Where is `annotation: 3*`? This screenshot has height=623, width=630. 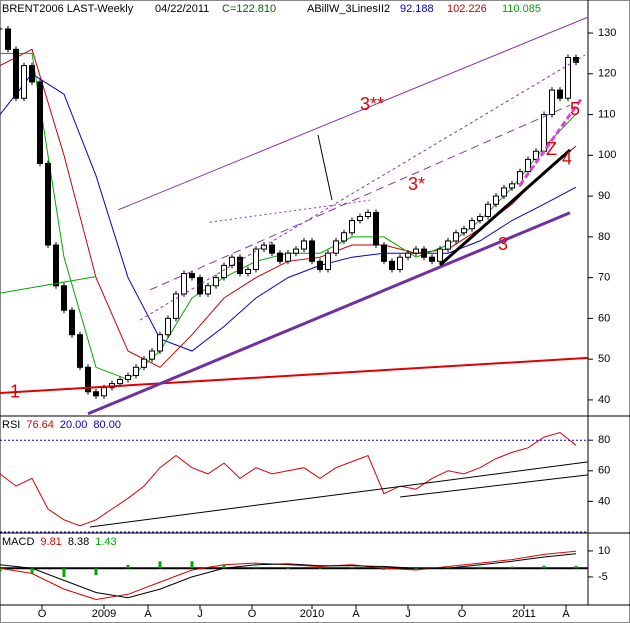
annotation: 3* is located at coordinates (416, 184).